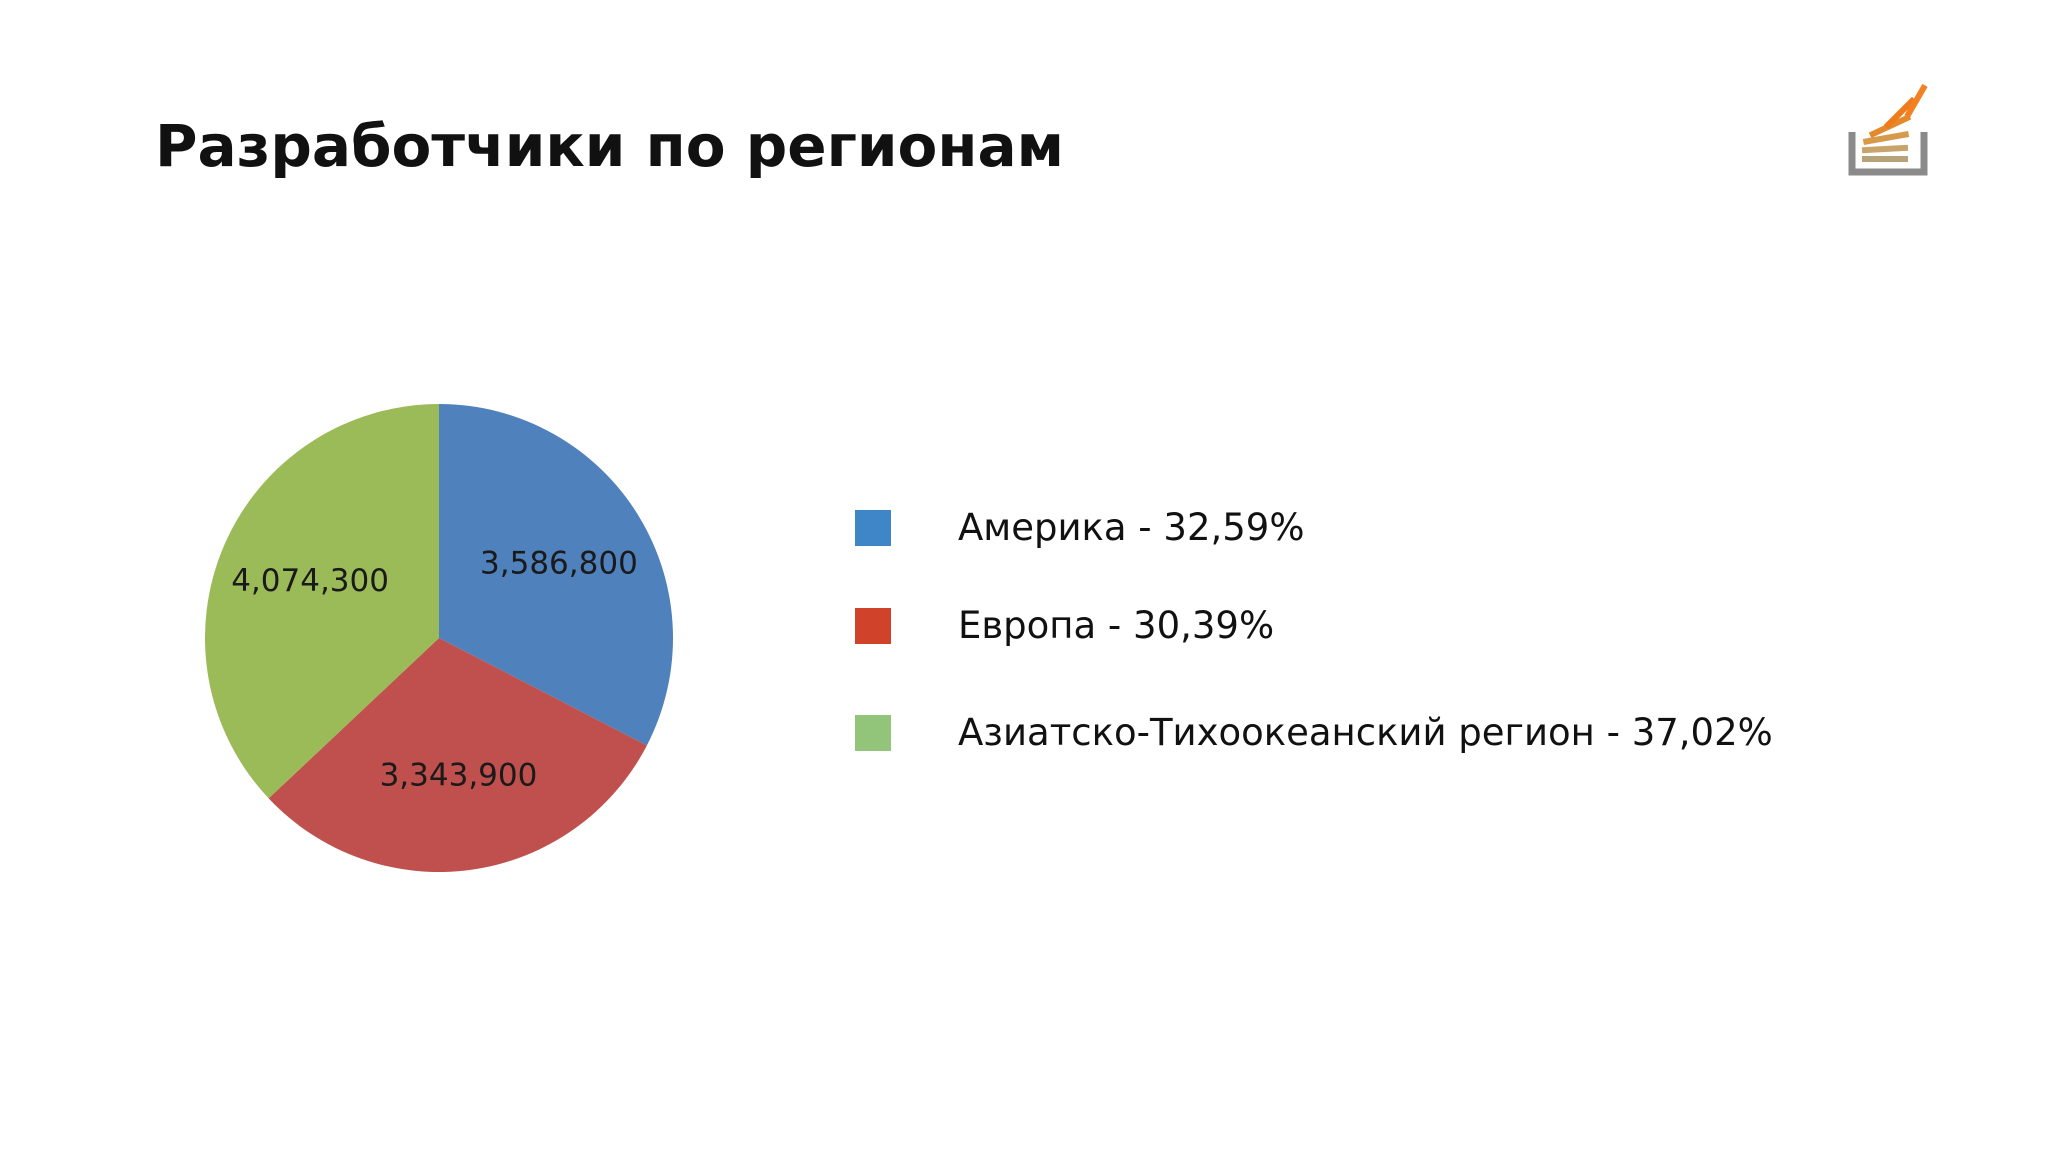 The image size is (2048, 1152). Describe the element at coordinates (609, 146) in the screenshot. I see `slide-title: Разработчики по регионам` at that location.